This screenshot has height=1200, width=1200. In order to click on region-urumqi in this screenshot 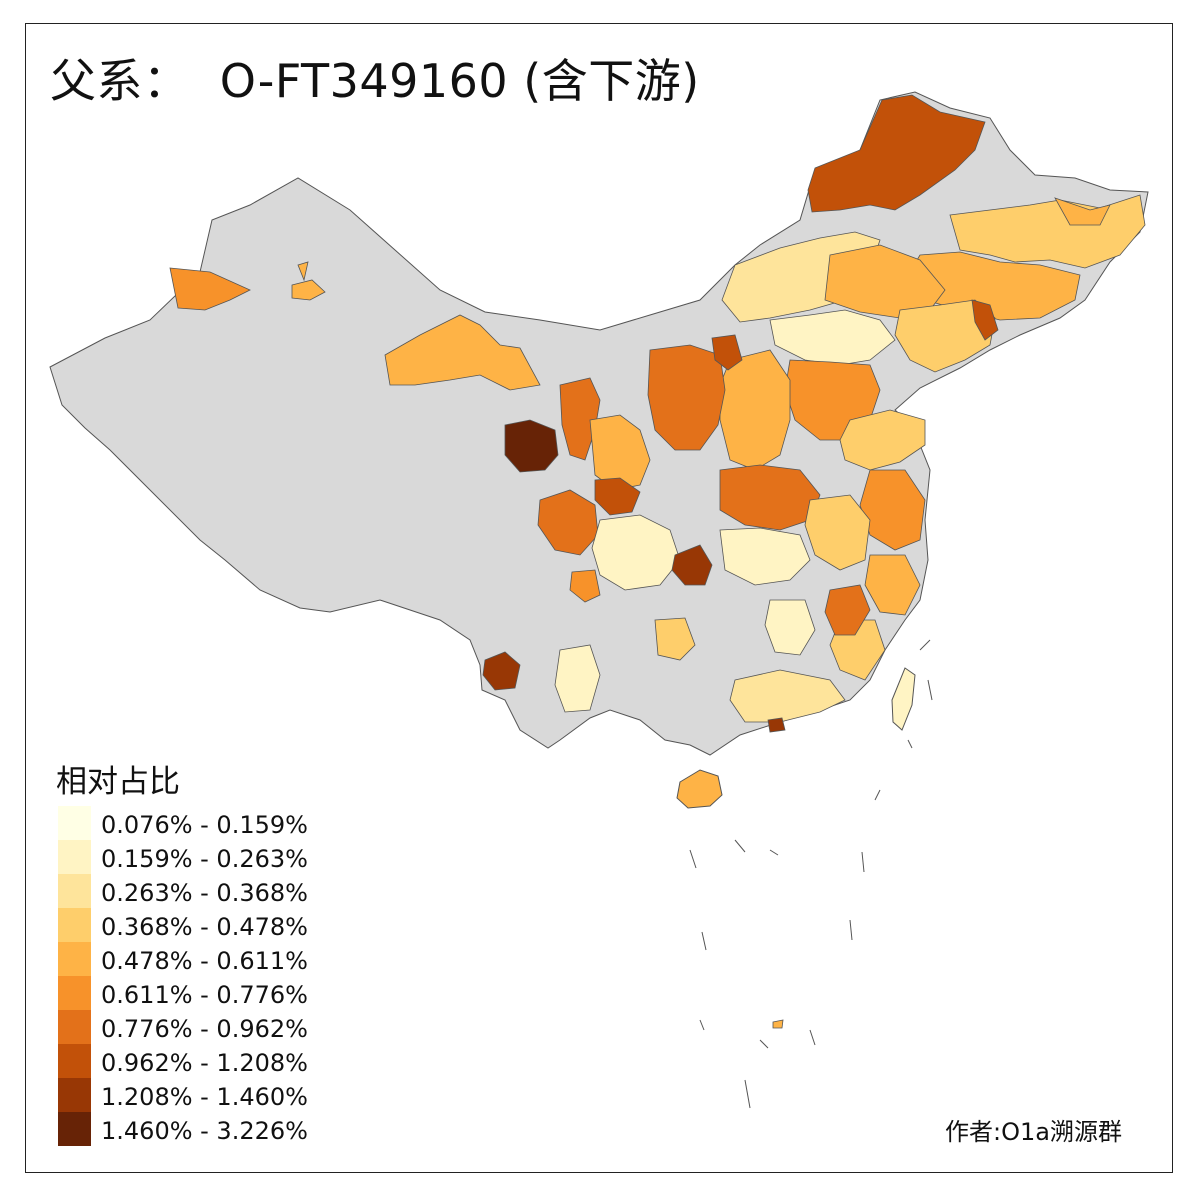, I will do `click(308, 290)`.